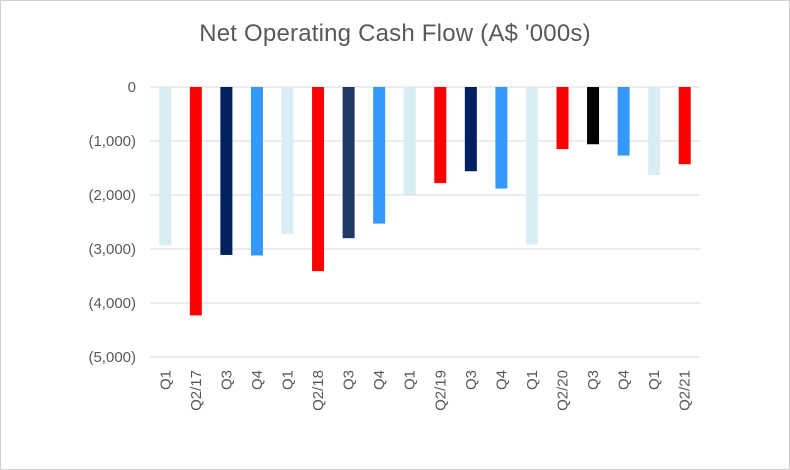  I want to click on y-tick-label: (1,000), so click(112, 141).